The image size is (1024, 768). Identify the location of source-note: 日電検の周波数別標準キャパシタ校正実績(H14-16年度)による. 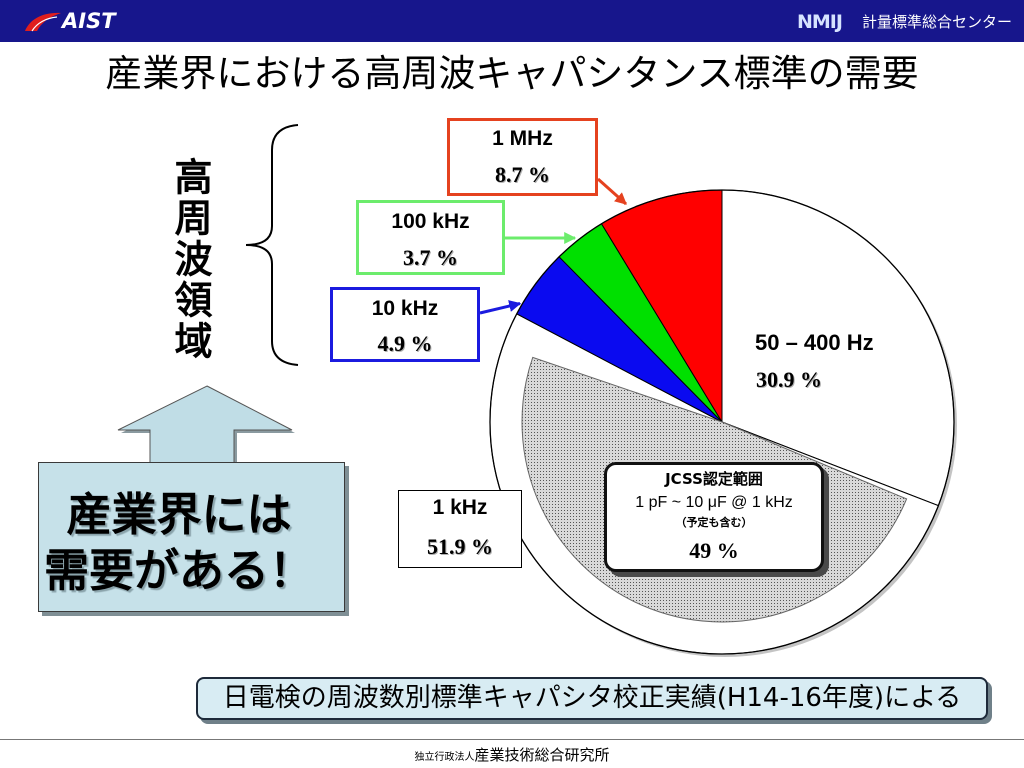
(592, 698).